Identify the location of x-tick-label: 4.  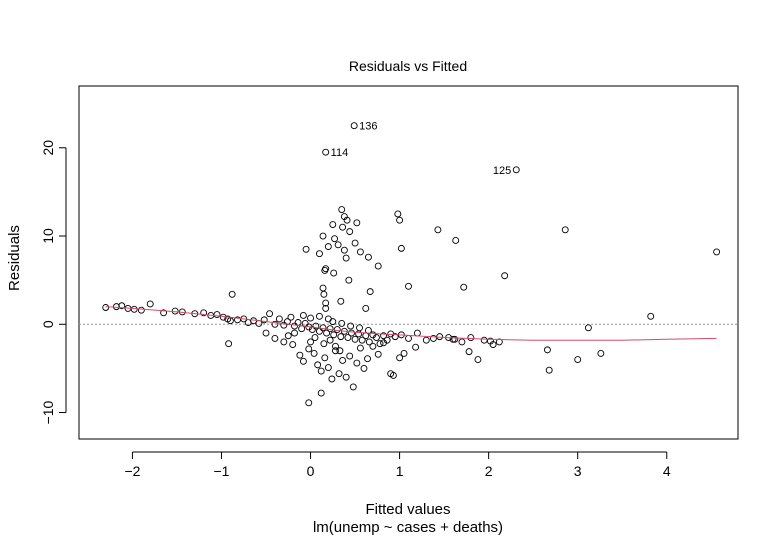
(667, 471).